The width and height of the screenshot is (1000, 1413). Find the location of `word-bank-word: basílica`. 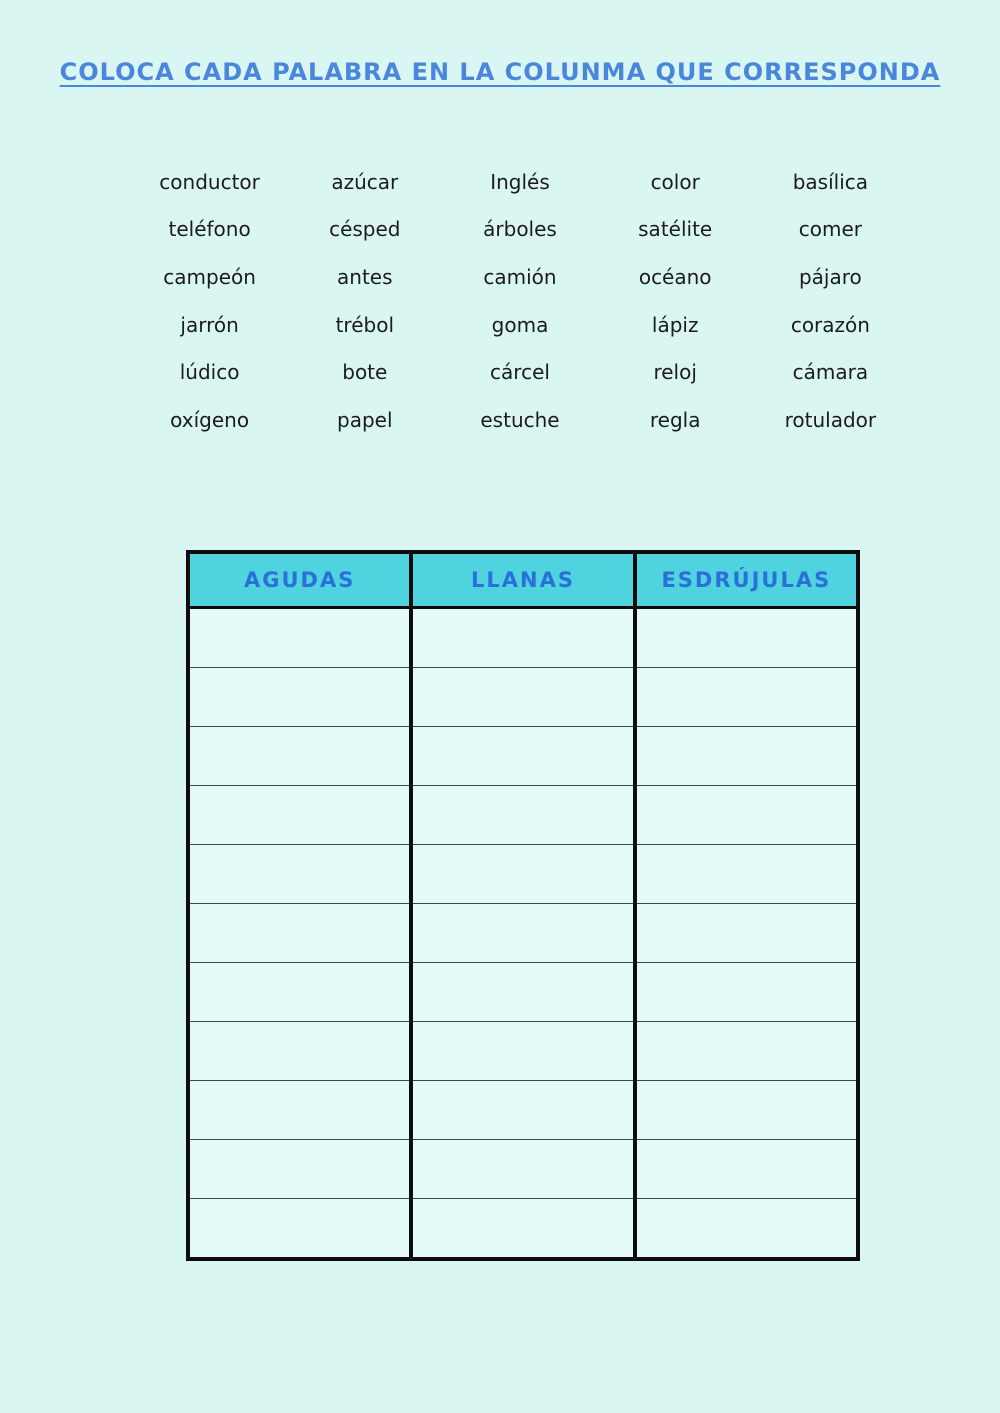

word-bank-word: basílica is located at coordinates (830, 181).